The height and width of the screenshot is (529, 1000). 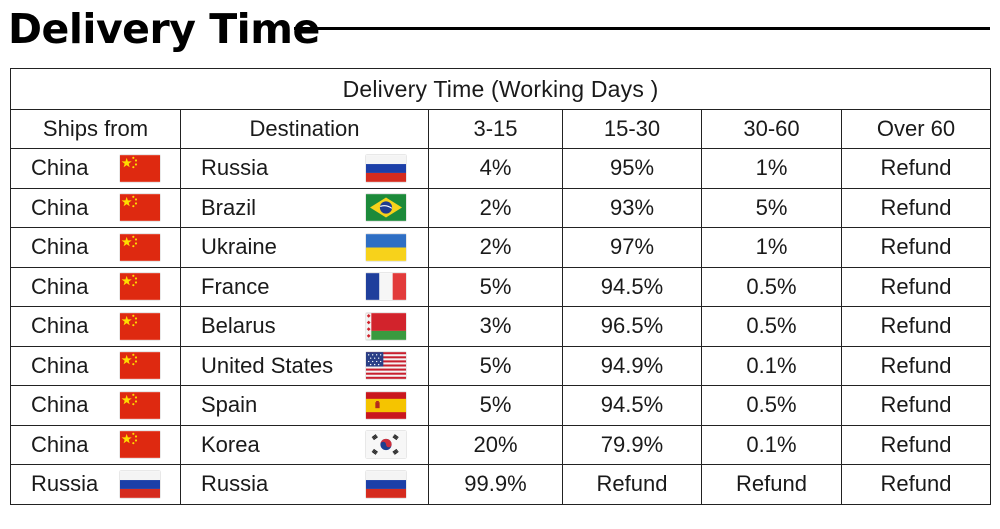 I want to click on column-header-30-60: 30-60, so click(x=771, y=129).